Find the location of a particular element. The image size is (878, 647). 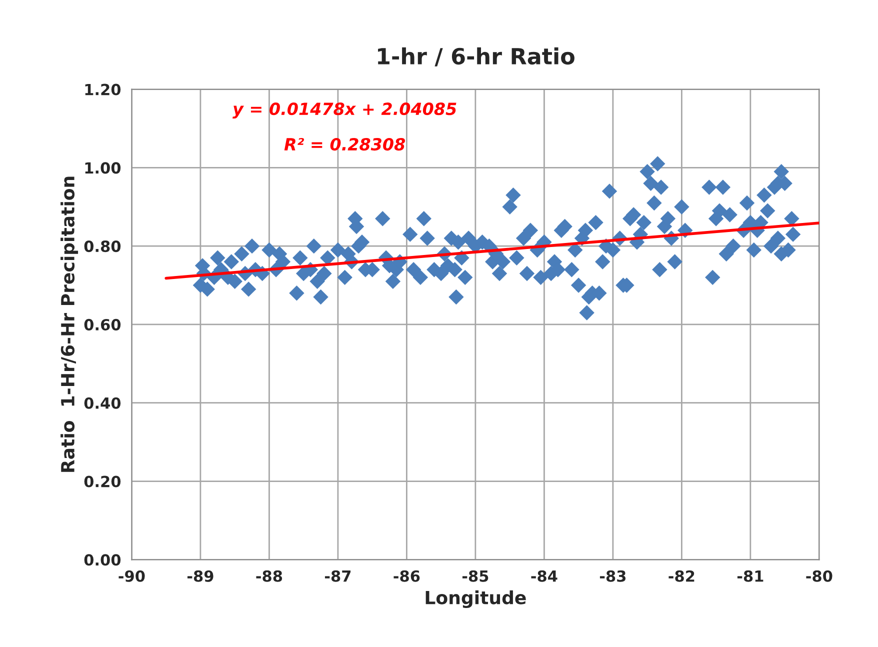

x-tick-label: -84 is located at coordinates (544, 576).